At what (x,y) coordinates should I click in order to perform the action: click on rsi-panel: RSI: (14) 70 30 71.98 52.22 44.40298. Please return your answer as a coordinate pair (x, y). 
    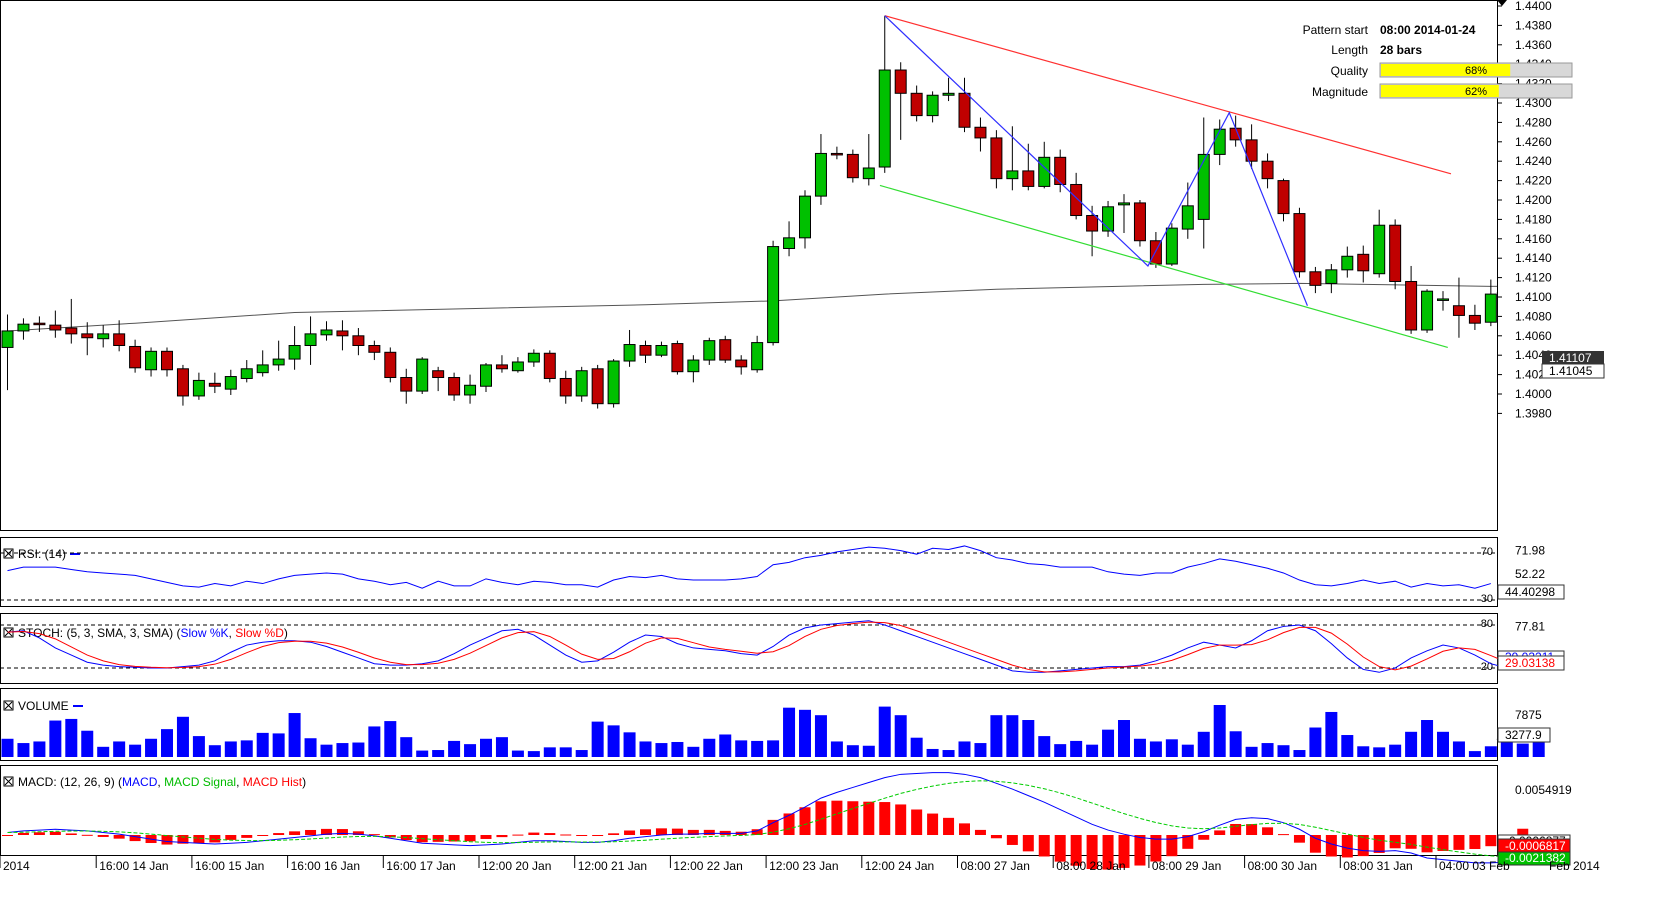
    Looking at the image, I should click on (782, 574).